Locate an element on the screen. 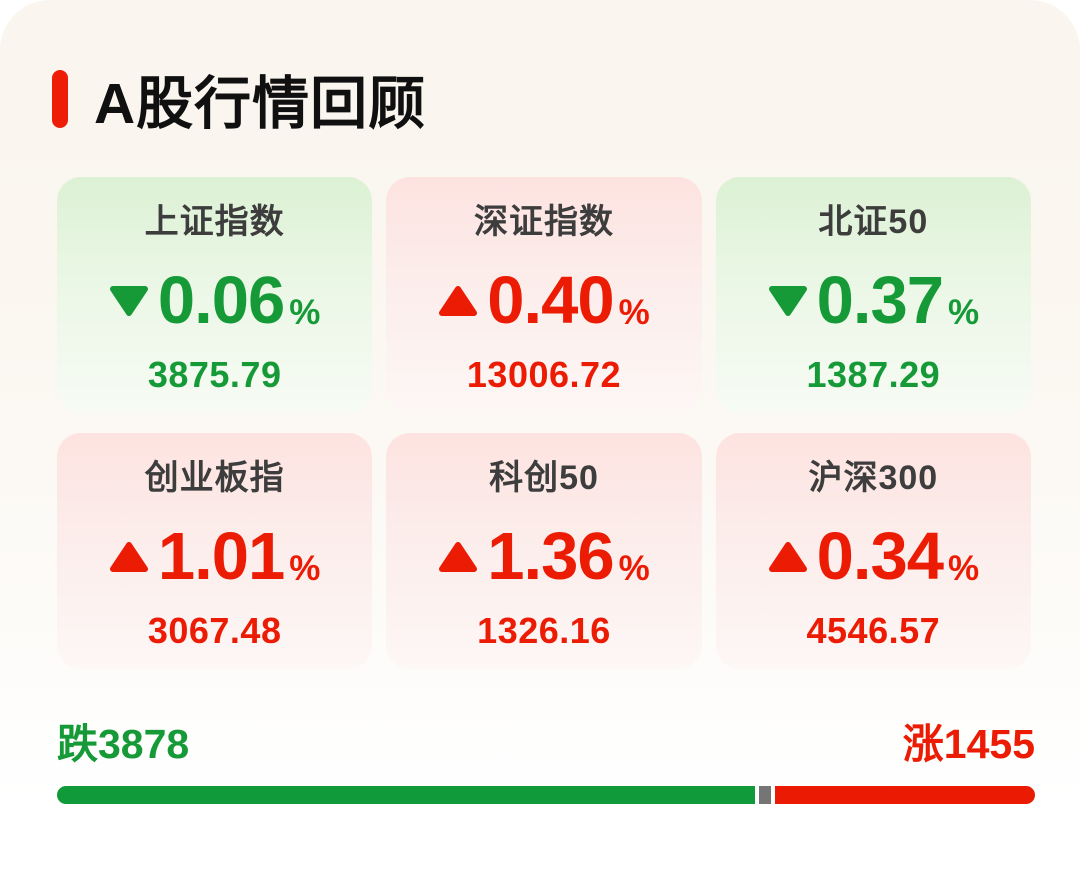  change-percent: 1.36 is located at coordinates (550, 556).